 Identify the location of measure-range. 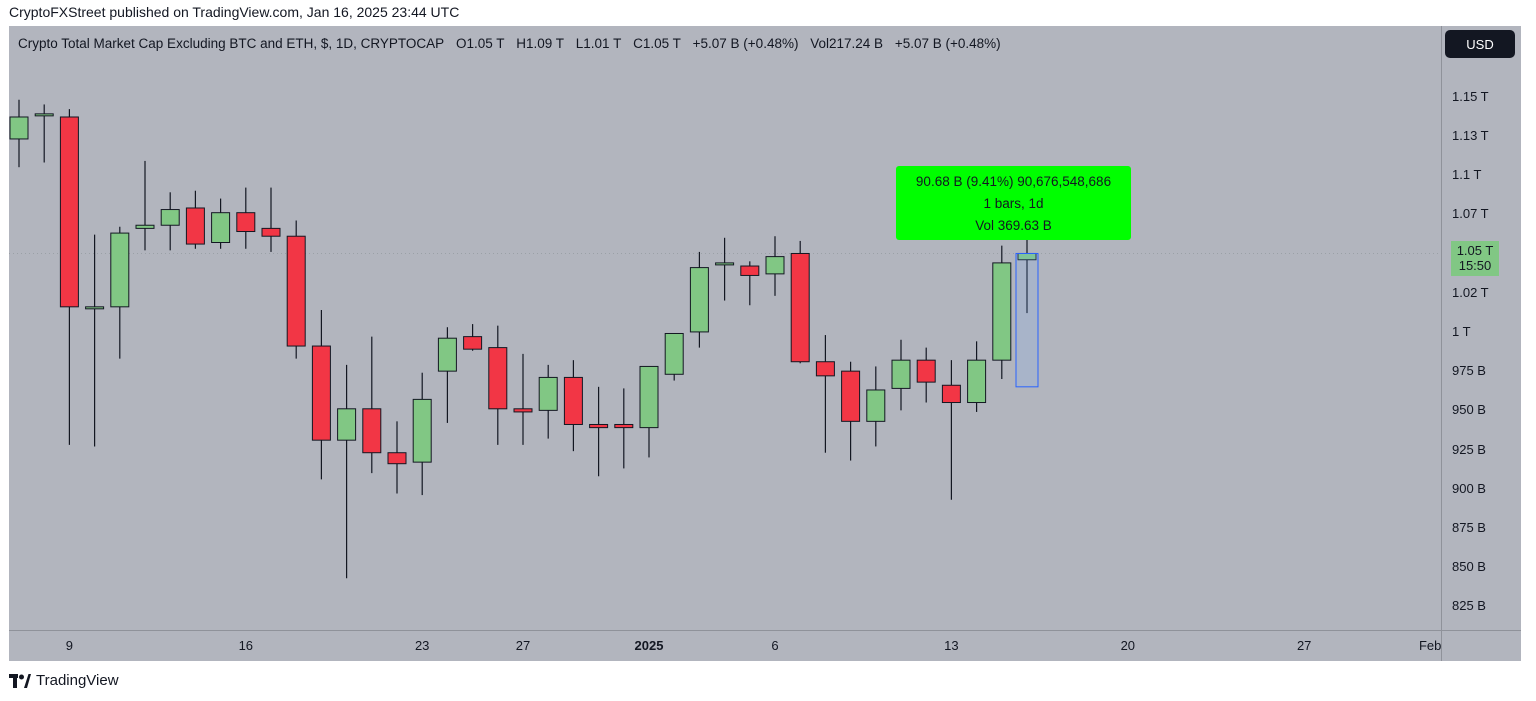
(1027, 320).